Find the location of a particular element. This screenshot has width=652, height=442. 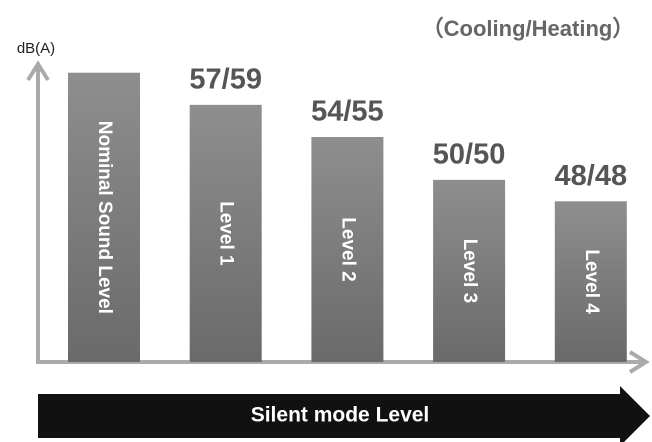

y-axis is located at coordinates (38, 212).